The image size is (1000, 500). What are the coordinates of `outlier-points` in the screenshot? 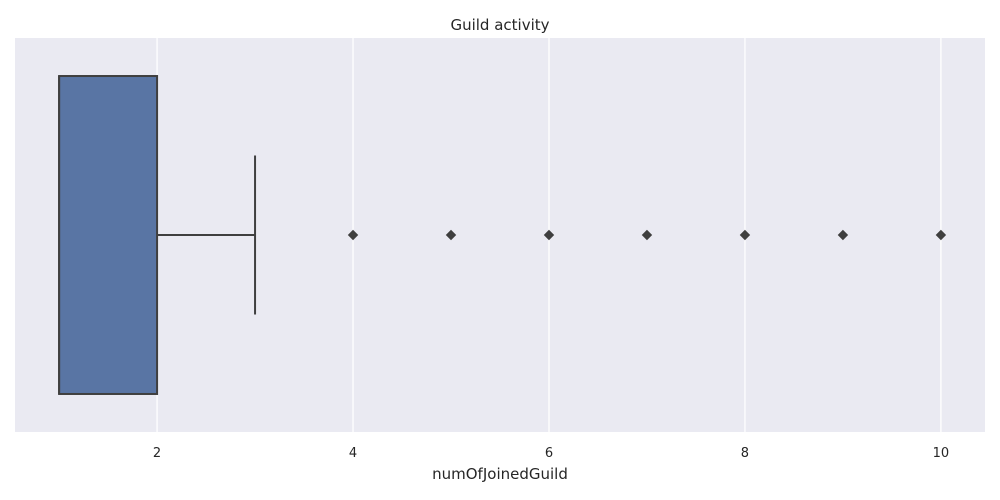 It's located at (647, 235).